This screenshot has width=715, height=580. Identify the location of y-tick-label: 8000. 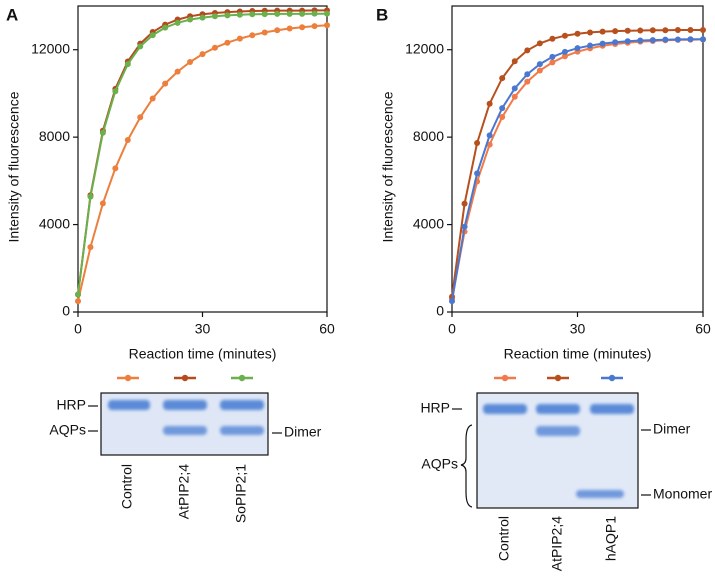
(54, 136).